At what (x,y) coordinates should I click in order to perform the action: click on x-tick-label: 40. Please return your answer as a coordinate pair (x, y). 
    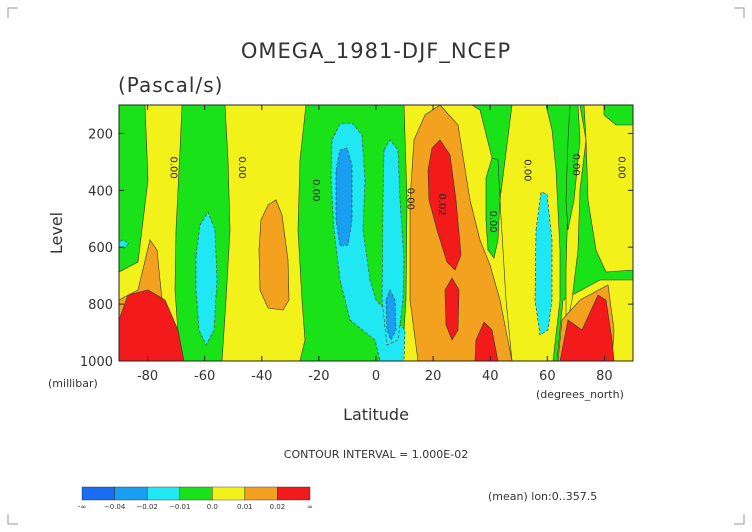
    Looking at the image, I should click on (490, 376).